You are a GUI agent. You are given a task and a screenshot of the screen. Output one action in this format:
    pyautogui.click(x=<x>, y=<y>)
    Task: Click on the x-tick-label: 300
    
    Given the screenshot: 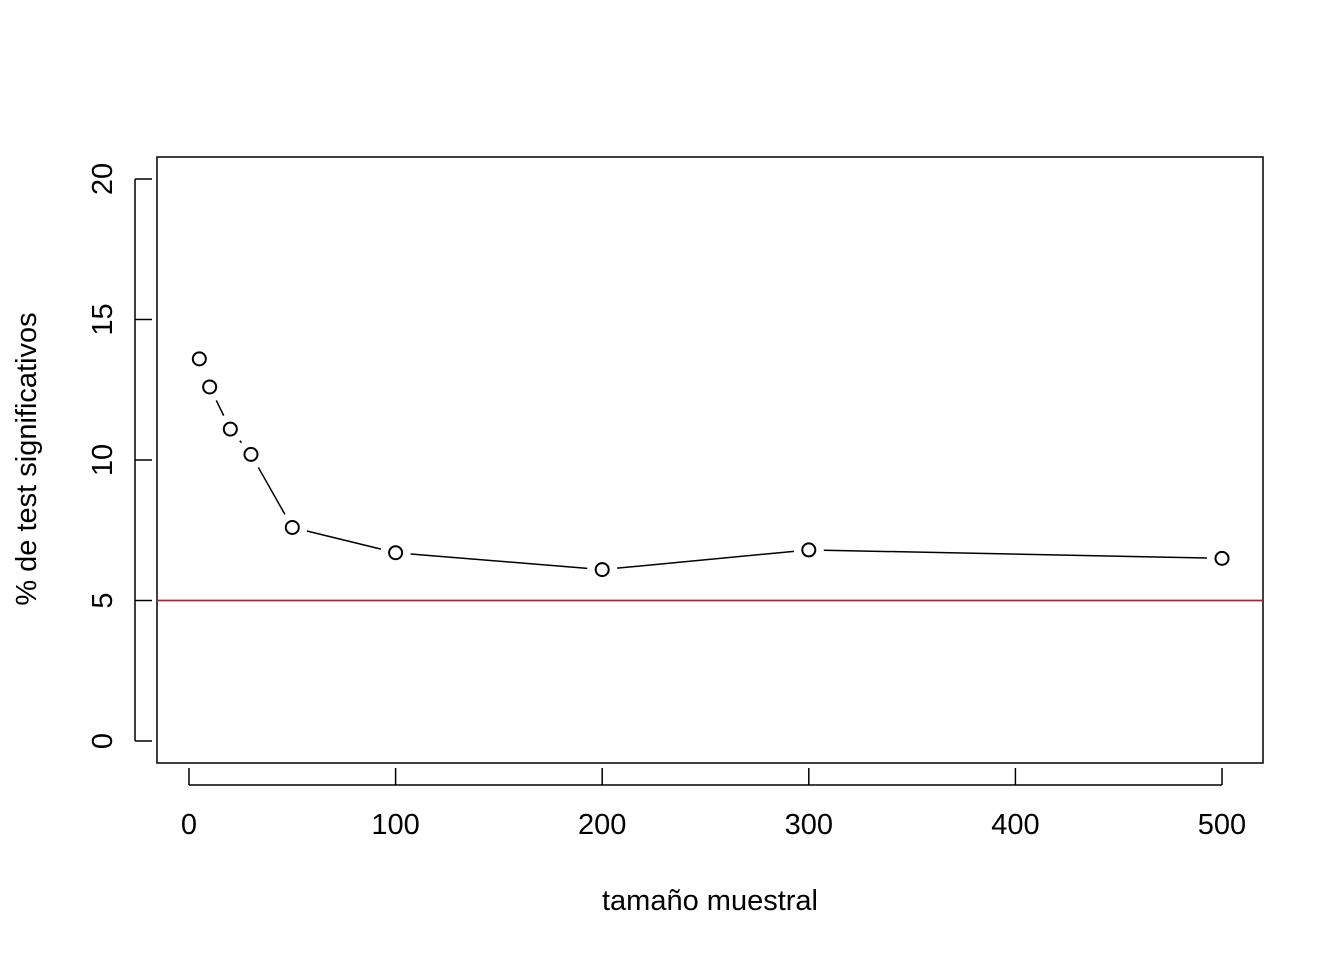 What is the action you would take?
    pyautogui.click(x=809, y=825)
    